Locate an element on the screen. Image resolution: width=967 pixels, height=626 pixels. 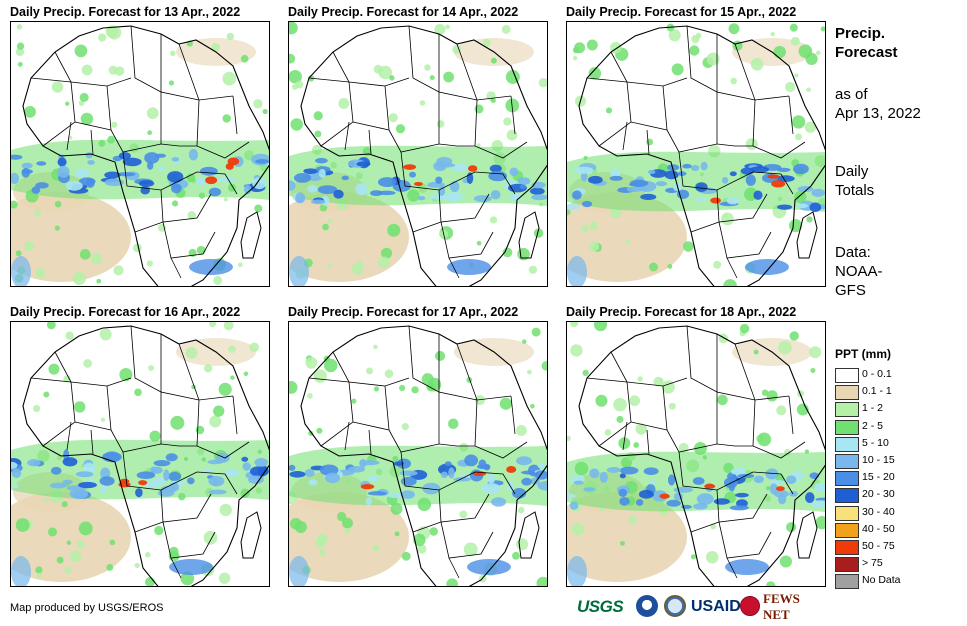
dry-zone-southeast-atlantic is located at coordinates (349, 537).